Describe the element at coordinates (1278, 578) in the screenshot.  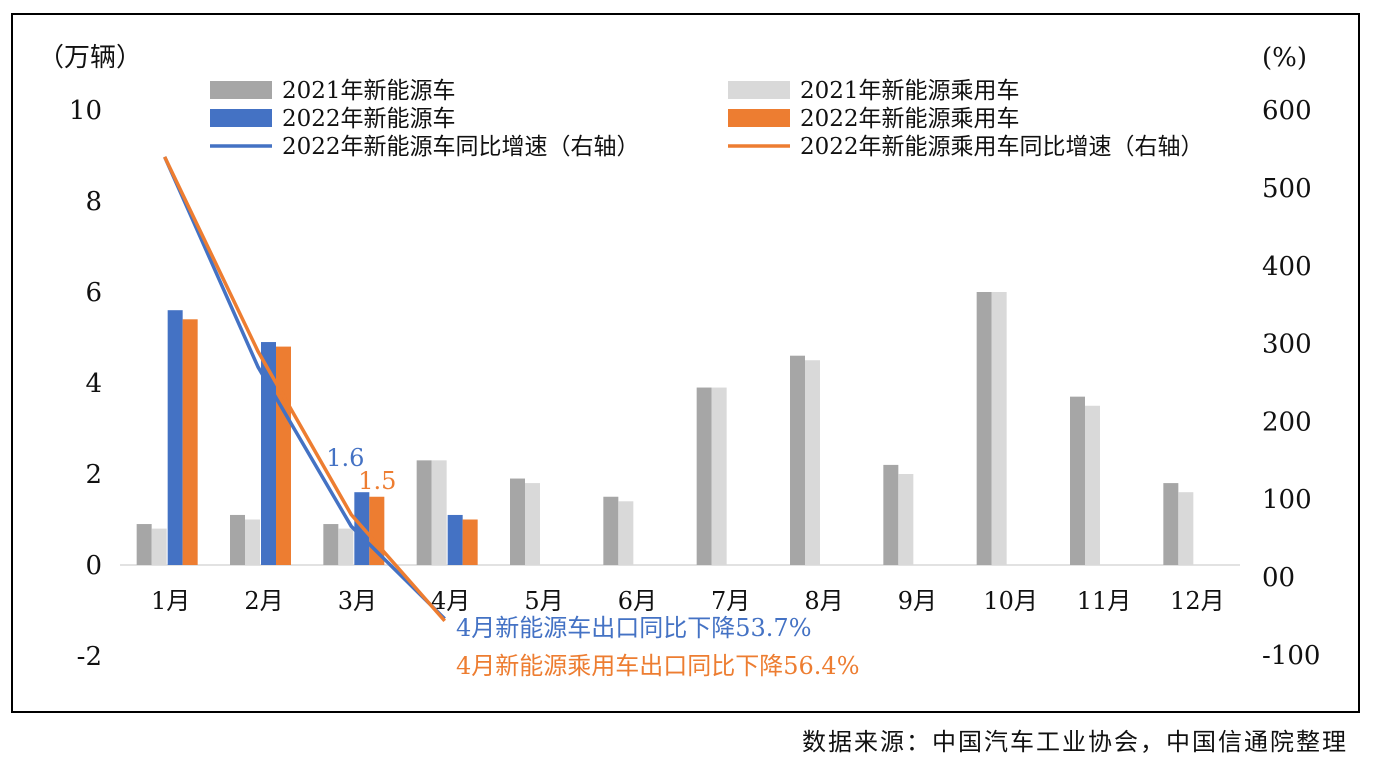
I see `y2-tick-label: 00` at that location.